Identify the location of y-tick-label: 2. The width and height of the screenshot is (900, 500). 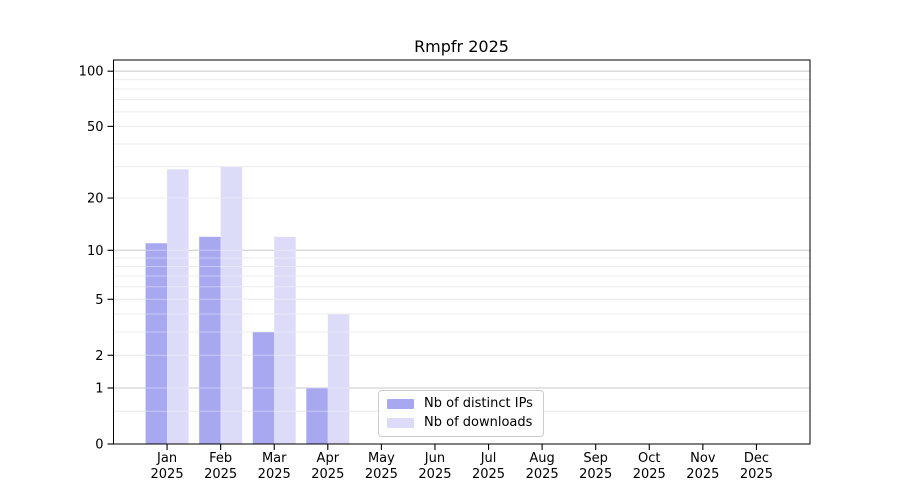
(99, 356).